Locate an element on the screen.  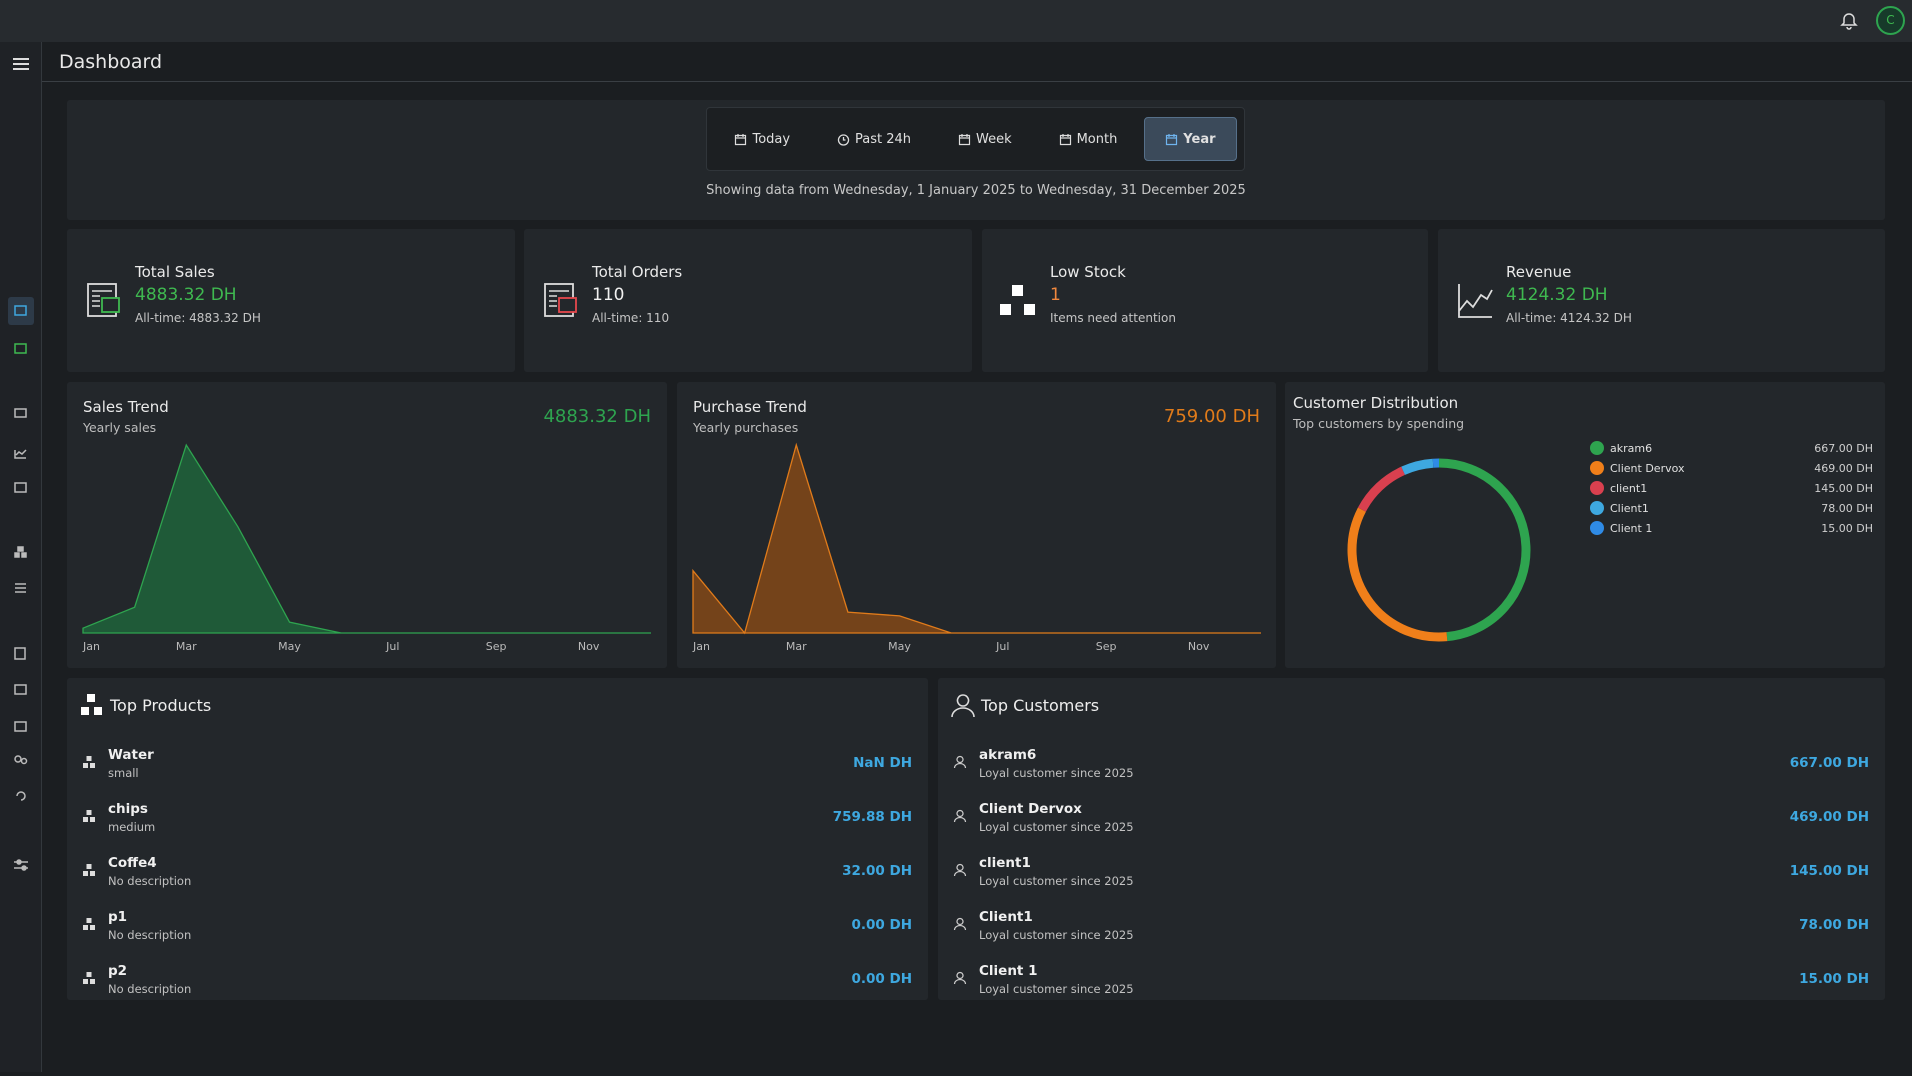
row-value: 0.00 DH is located at coordinates (881, 979).